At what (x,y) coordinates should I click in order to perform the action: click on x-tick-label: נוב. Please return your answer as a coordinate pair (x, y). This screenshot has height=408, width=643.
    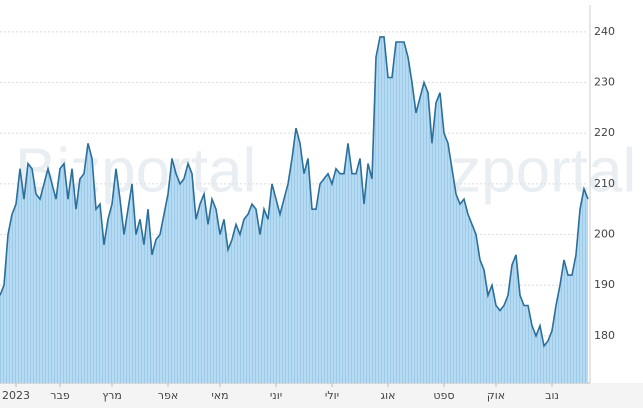
    Looking at the image, I should click on (552, 395).